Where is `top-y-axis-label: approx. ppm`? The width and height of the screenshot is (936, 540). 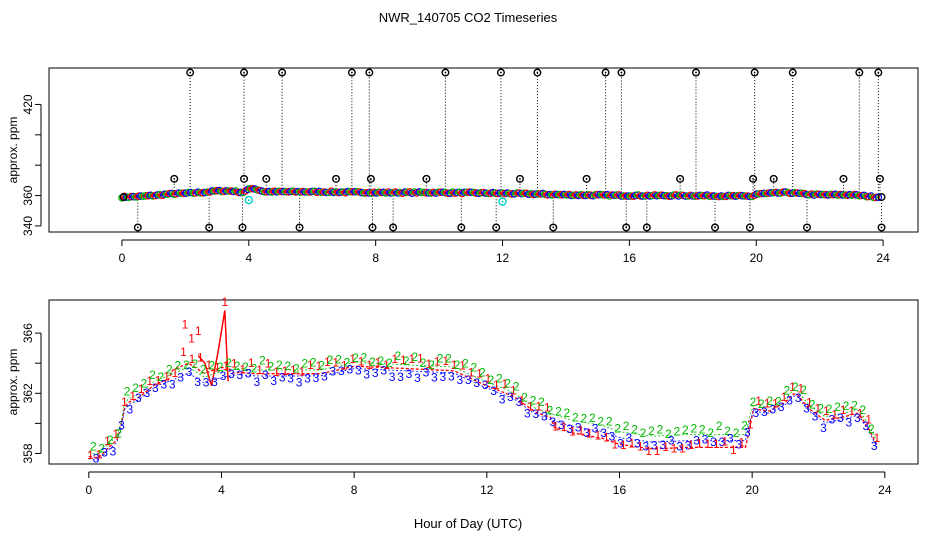 top-y-axis-label: approx. ppm is located at coordinates (13, 150).